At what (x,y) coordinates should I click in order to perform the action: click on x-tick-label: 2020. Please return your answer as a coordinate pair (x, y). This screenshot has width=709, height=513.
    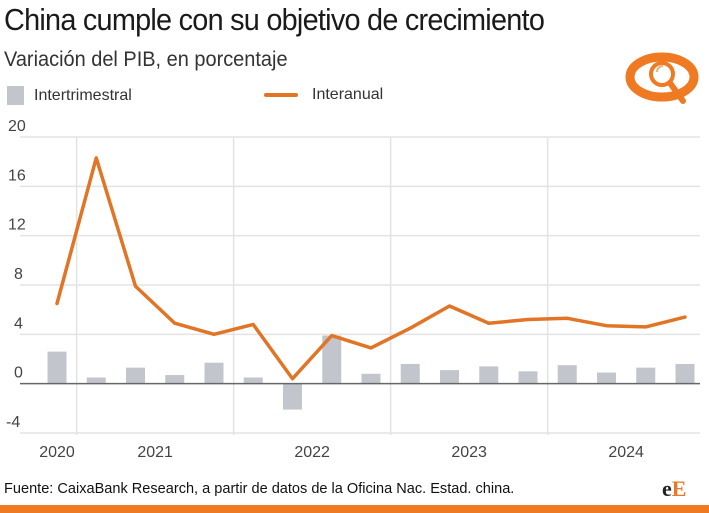
    Looking at the image, I should click on (57, 452).